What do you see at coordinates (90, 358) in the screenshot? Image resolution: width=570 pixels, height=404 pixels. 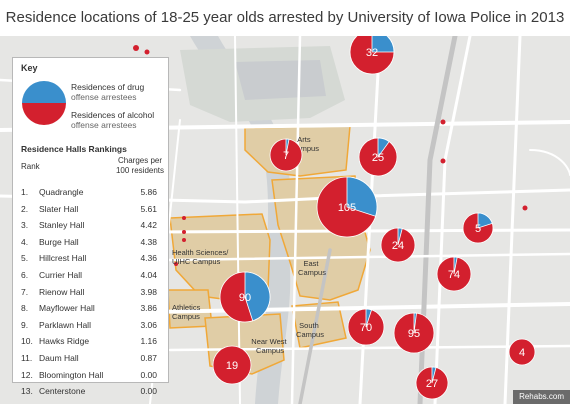 I see `ranking-row: 11. Daum Hall 0.87` at bounding box center [90, 358].